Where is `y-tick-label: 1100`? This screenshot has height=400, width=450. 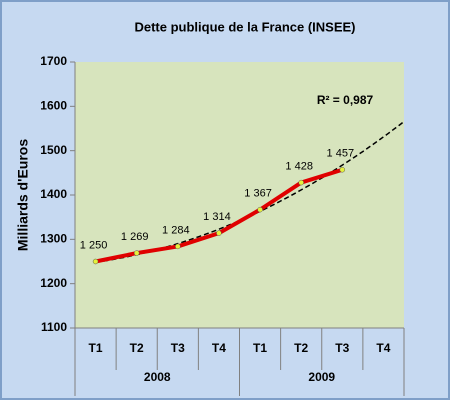 y-tick-label: 1100 is located at coordinates (54, 327).